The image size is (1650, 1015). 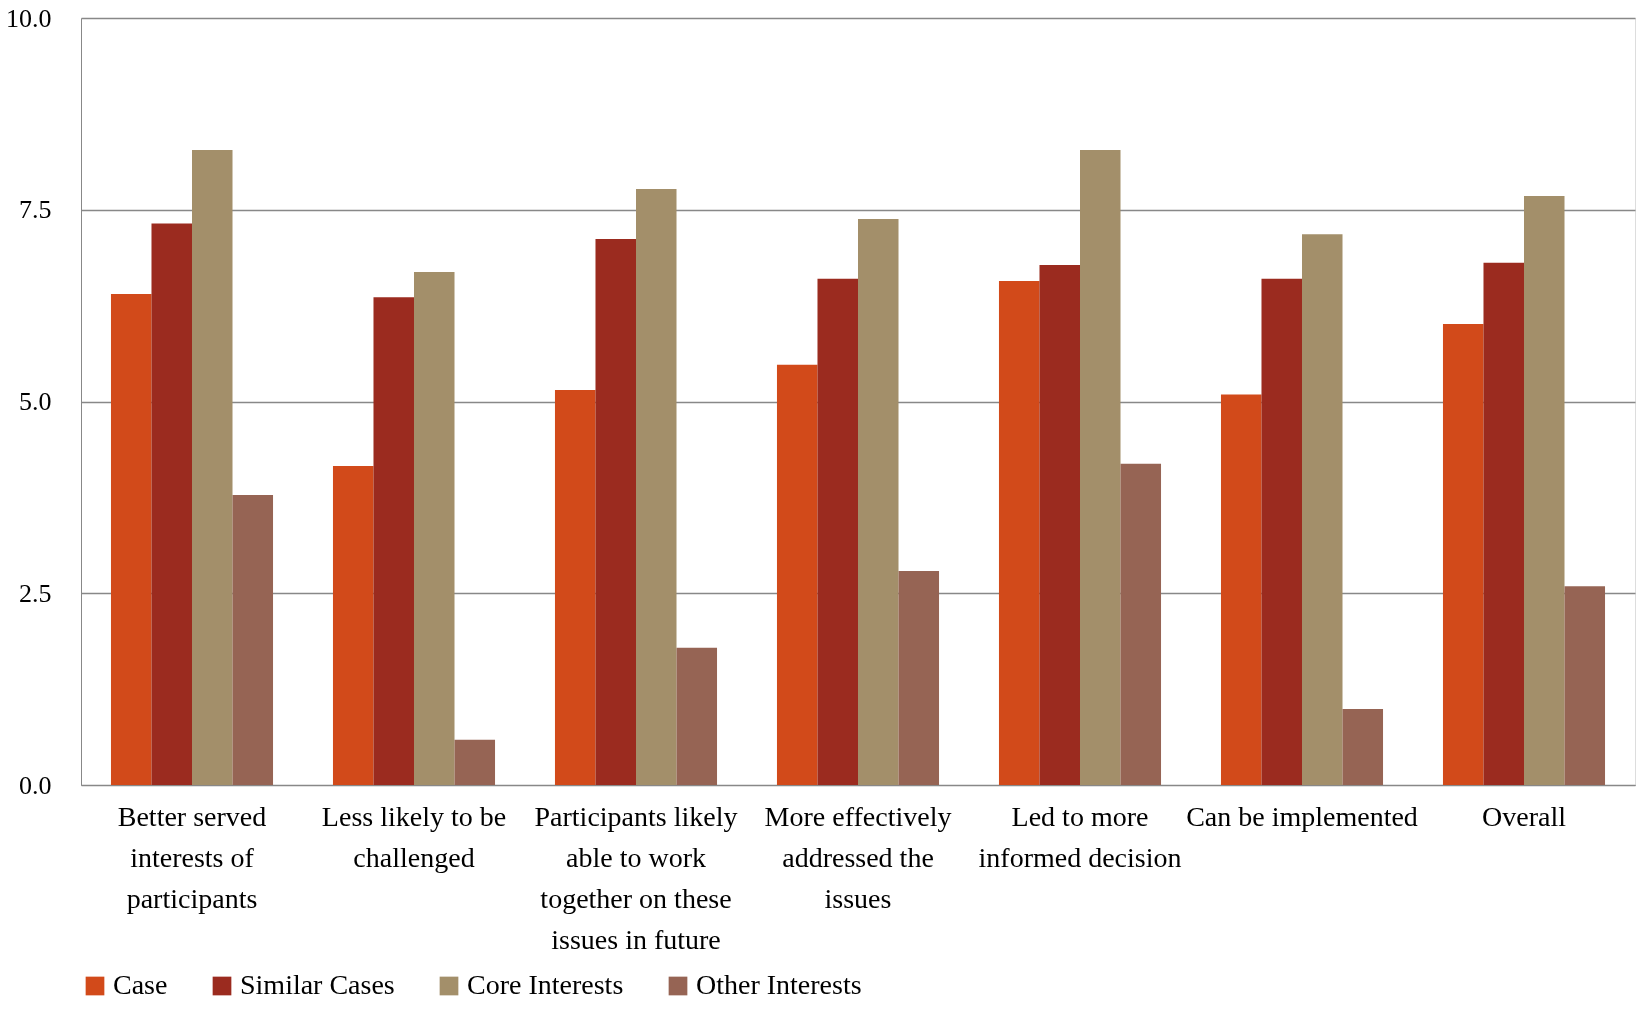 I want to click on y-tick-label: 7.5, so click(x=35, y=210).